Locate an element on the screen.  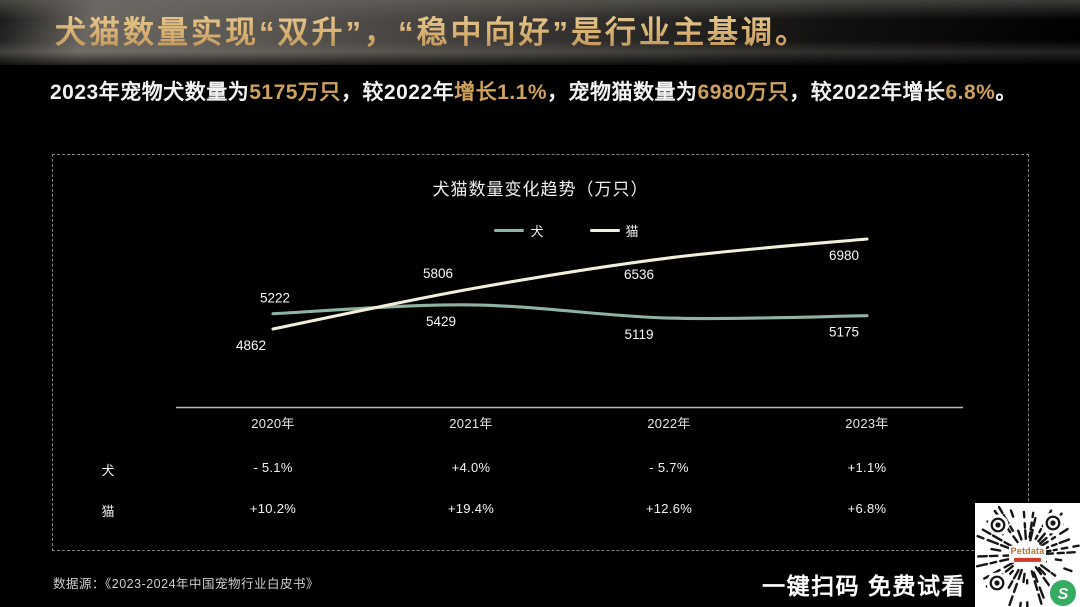
tick-label: 2022年 is located at coordinates (669, 423).